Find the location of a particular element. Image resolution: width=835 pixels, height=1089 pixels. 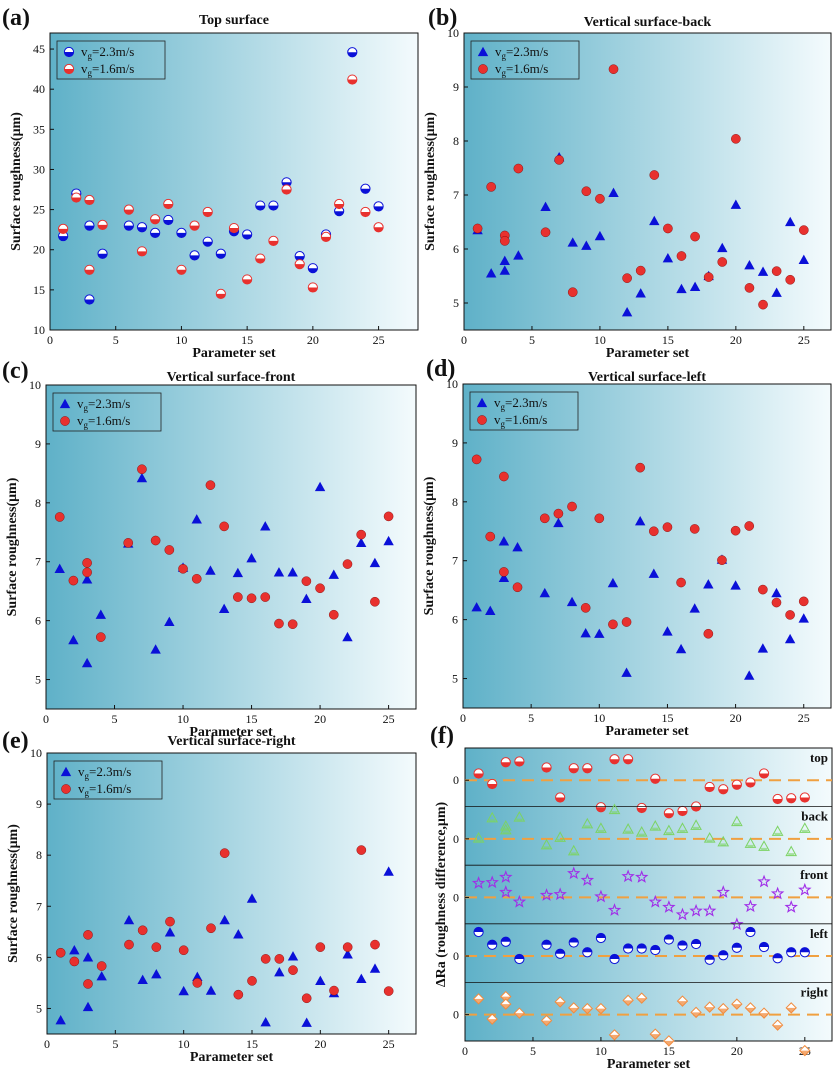

panel-title: Vertical surface-right is located at coordinates (231, 741).